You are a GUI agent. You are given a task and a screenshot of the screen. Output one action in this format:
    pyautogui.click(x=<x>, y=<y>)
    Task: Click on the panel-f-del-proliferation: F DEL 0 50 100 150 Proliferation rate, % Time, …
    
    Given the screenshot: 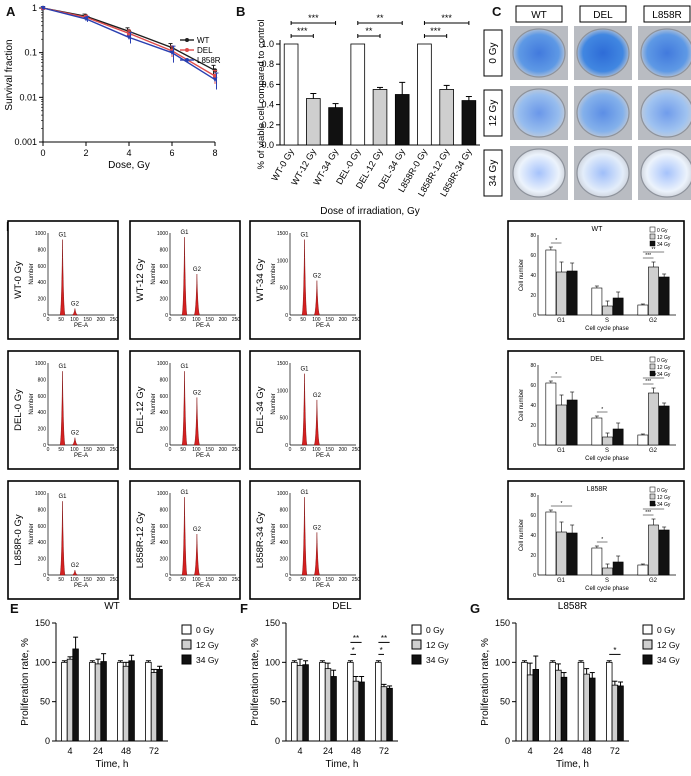 What is the action you would take?
    pyautogui.click(x=344, y=685)
    